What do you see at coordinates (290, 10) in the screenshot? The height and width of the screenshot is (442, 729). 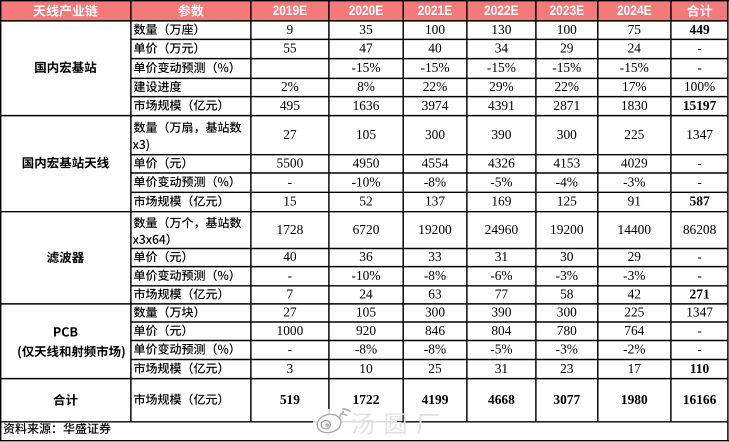 I see `svg-text: 2019E` at bounding box center [290, 10].